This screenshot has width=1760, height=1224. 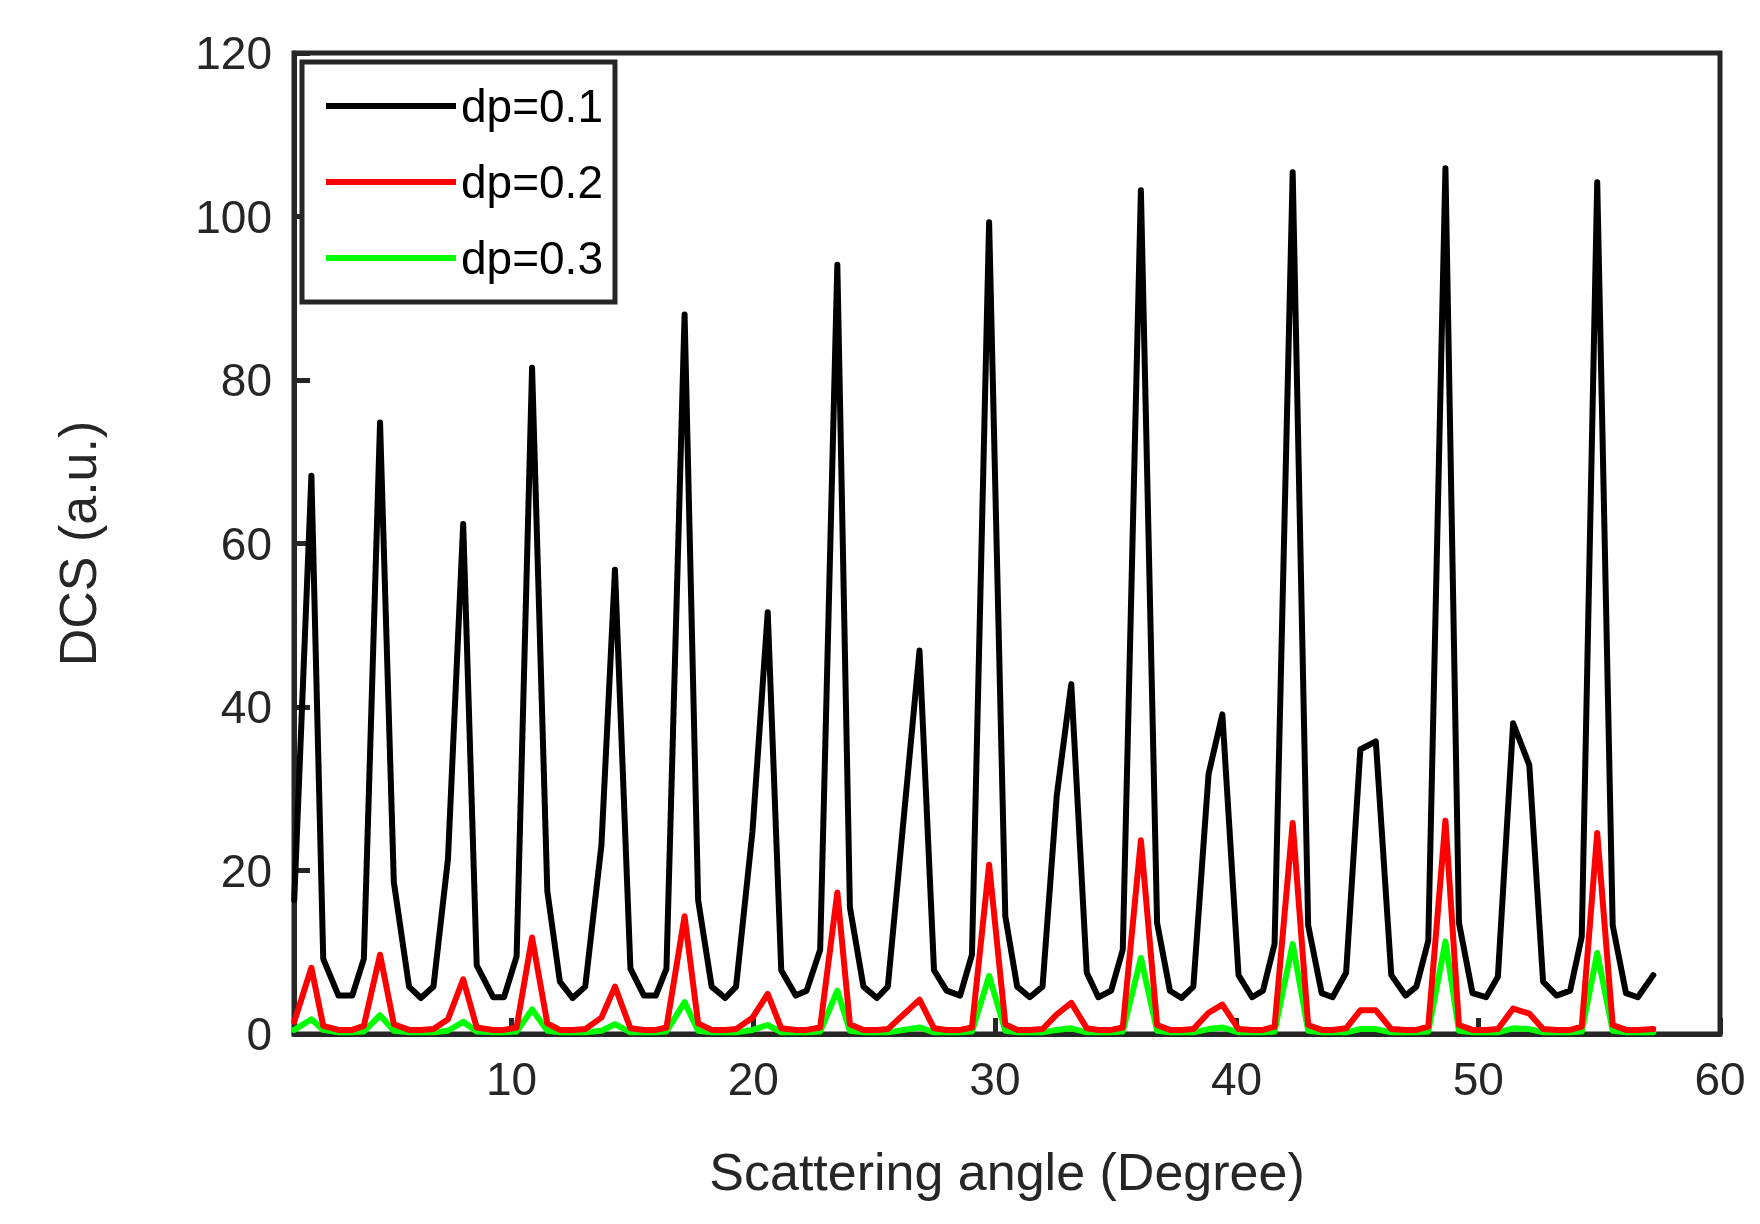 I want to click on legend-label: dp=0.3, so click(x=532, y=258).